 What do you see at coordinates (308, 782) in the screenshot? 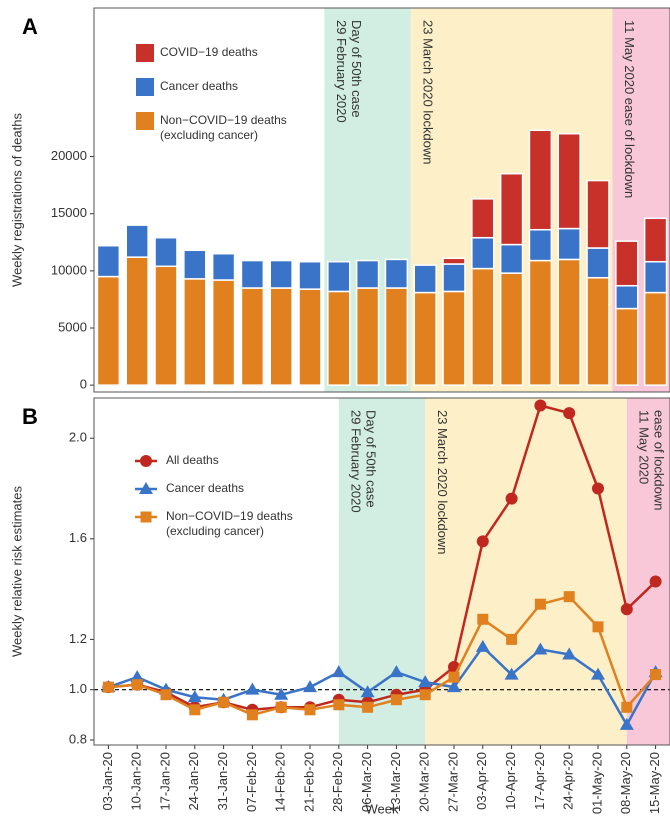
I see `x-tick-label: 21-Feb-20` at bounding box center [308, 782].